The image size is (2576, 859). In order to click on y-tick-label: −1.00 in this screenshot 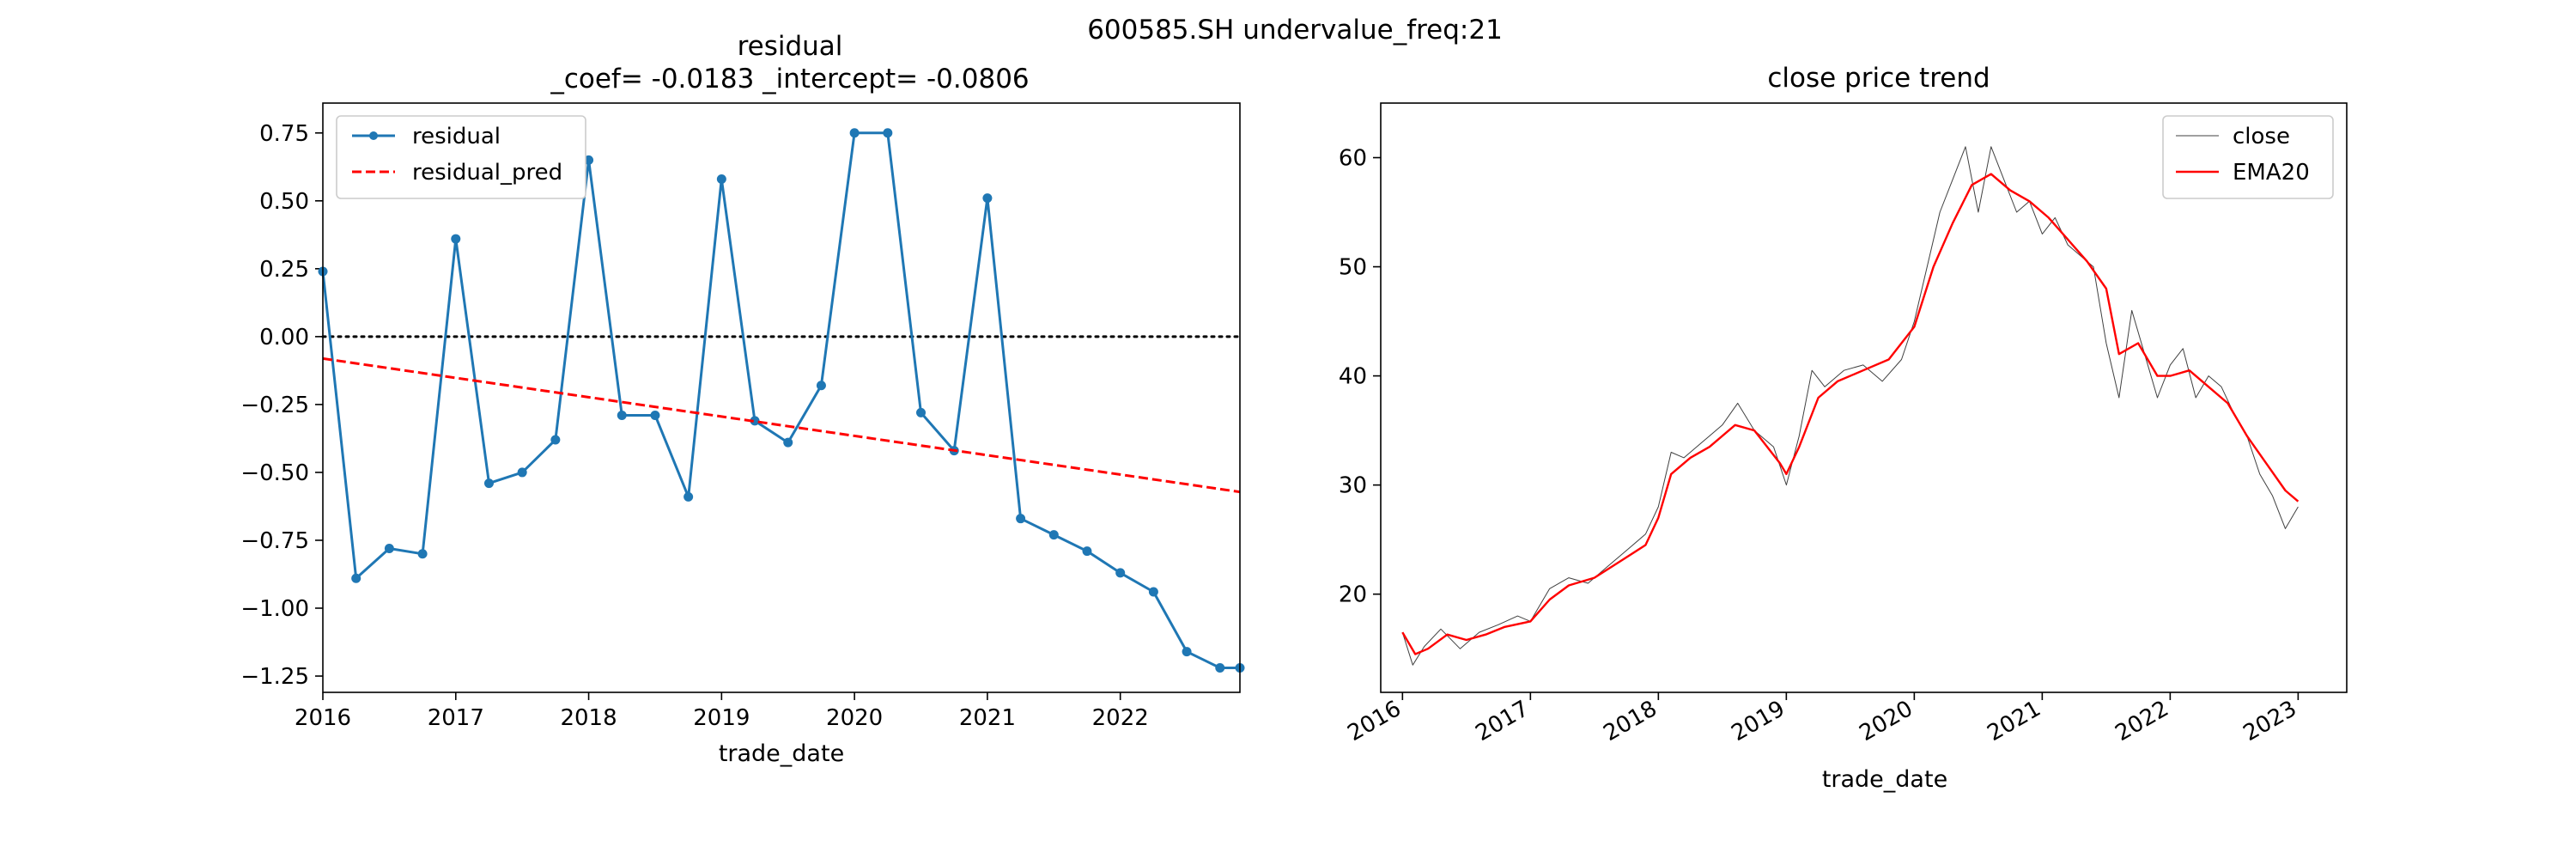, I will do `click(274, 609)`.